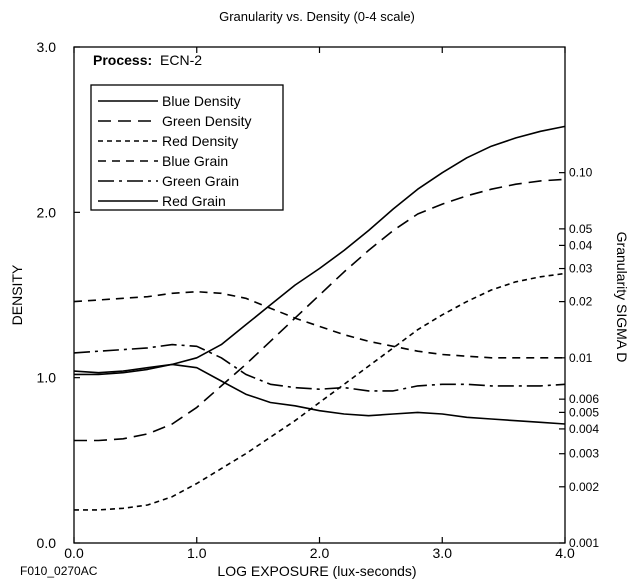 This screenshot has height=582, width=634. I want to click on x-tick-label-2: 2.0, so click(320, 553).